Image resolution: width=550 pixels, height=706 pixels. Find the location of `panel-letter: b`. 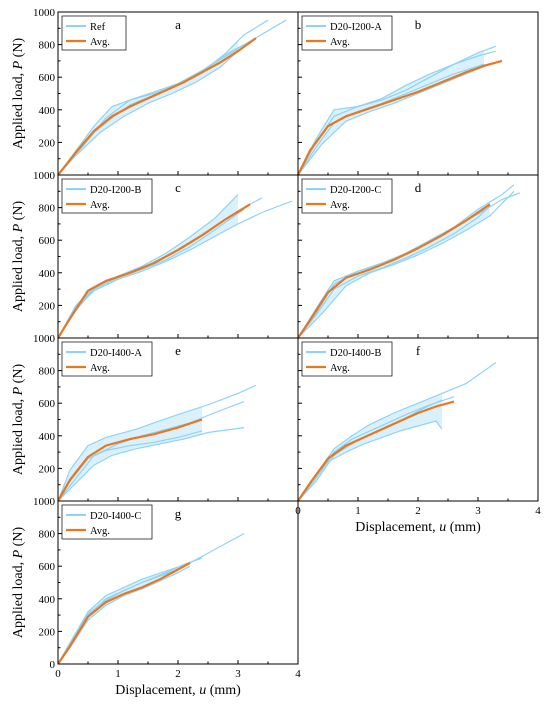

panel-letter: b is located at coordinates (418, 24).